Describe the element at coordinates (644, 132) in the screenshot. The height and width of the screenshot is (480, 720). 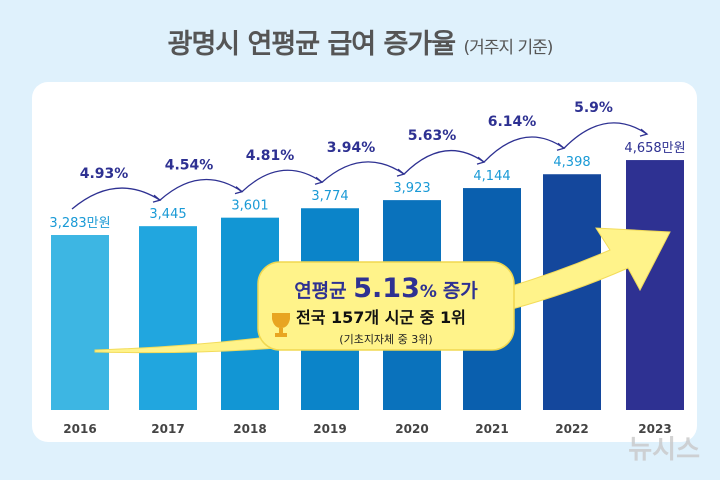
I see `arrowhead-icon` at that location.